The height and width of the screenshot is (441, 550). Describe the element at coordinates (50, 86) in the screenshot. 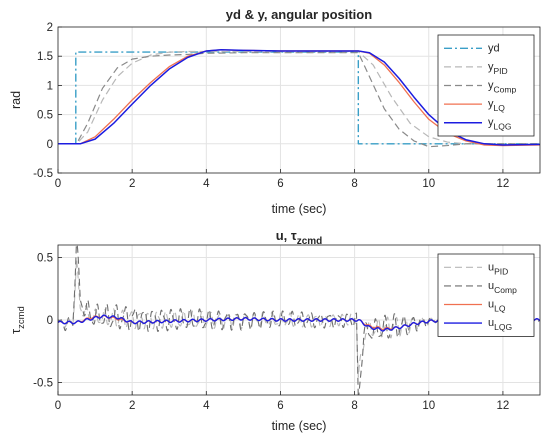

I see `y-tick-label: 1` at that location.